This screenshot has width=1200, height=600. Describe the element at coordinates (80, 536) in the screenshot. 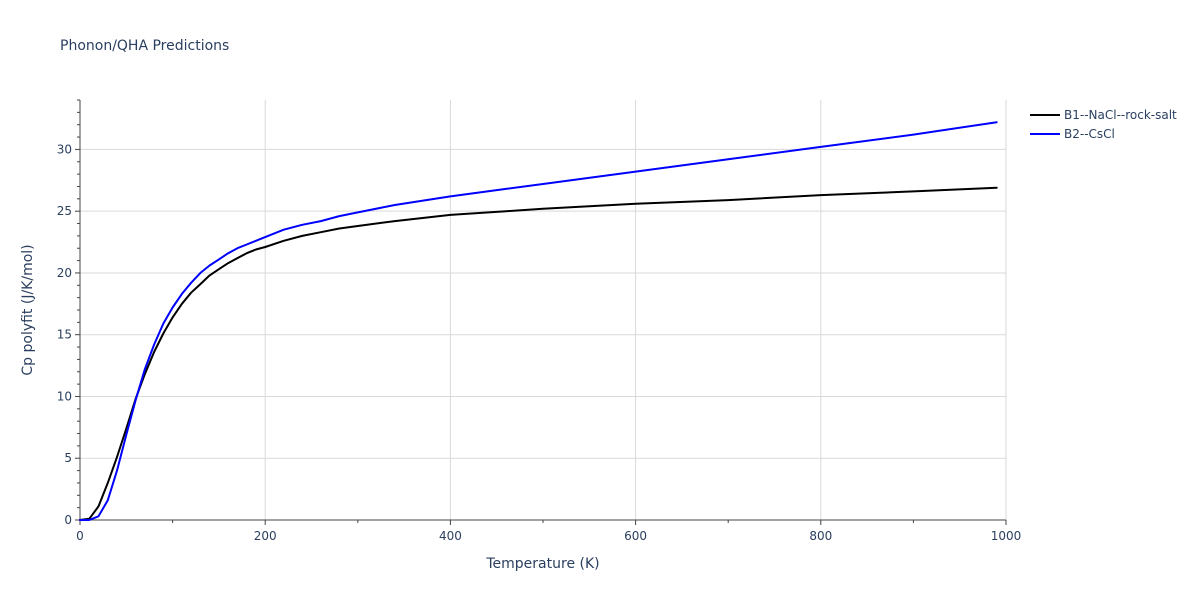

I see `x-tick-label: 0` at that location.